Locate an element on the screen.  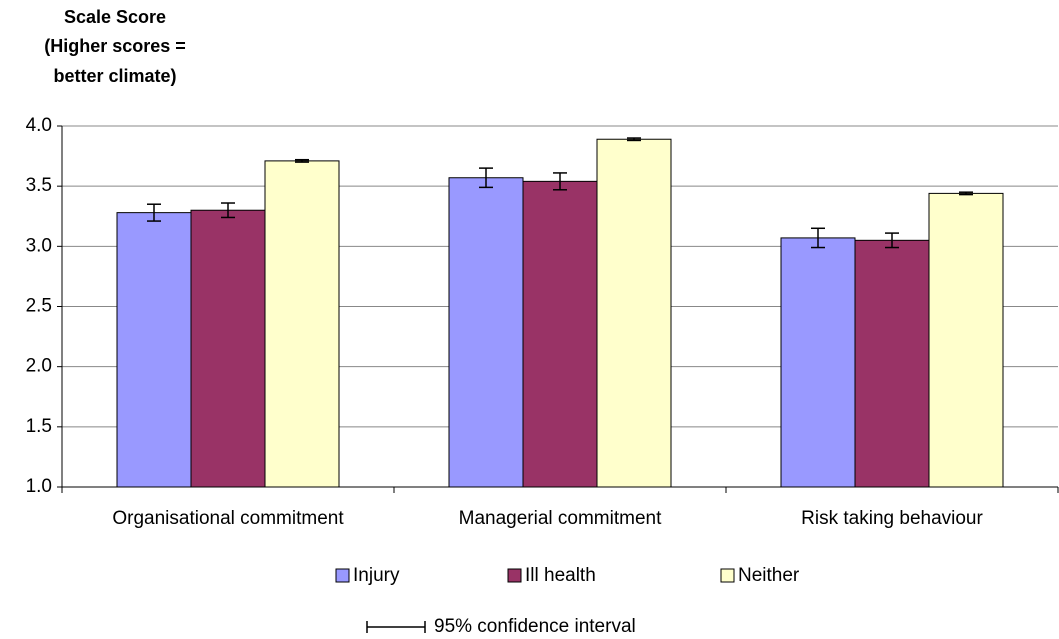
ci-legend-glyph is located at coordinates (396, 627).